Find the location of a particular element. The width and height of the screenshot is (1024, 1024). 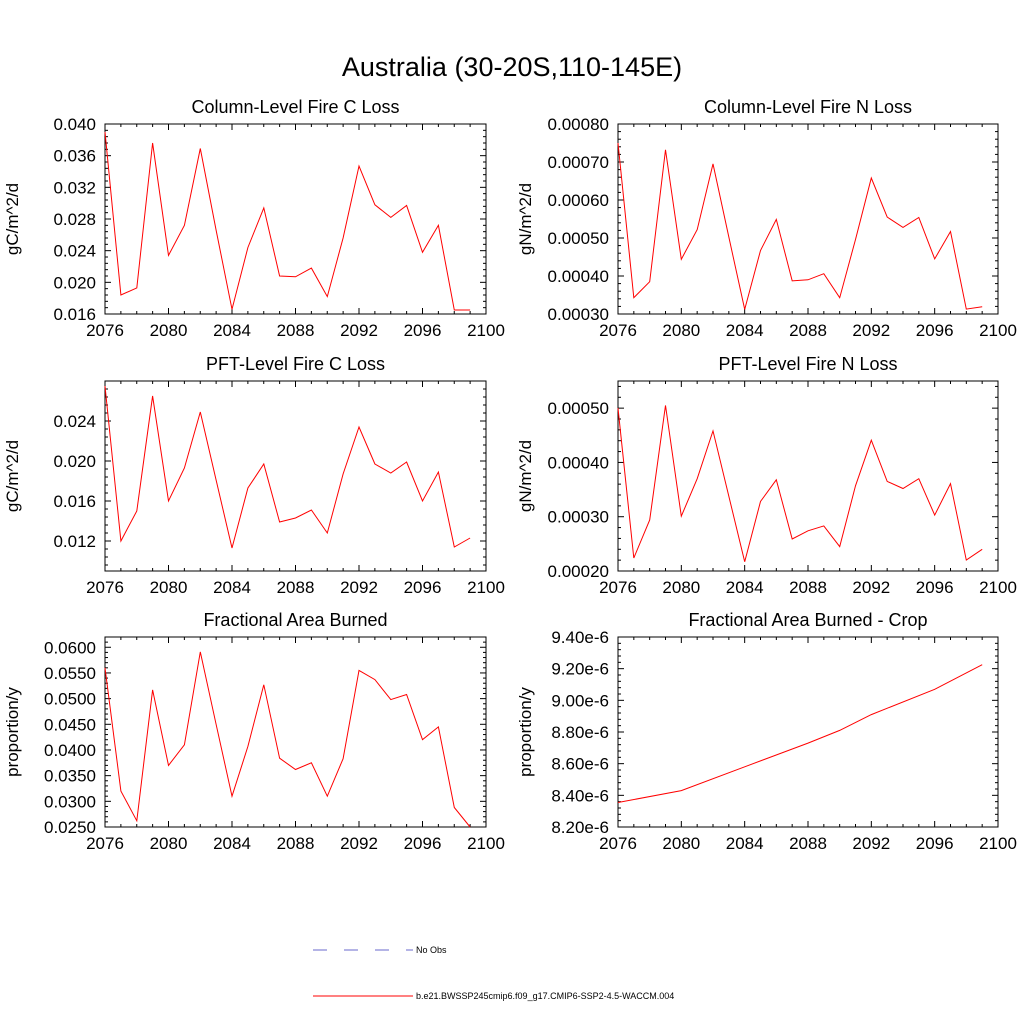

y-tick-label: 8.20e-6 is located at coordinates (580, 827).